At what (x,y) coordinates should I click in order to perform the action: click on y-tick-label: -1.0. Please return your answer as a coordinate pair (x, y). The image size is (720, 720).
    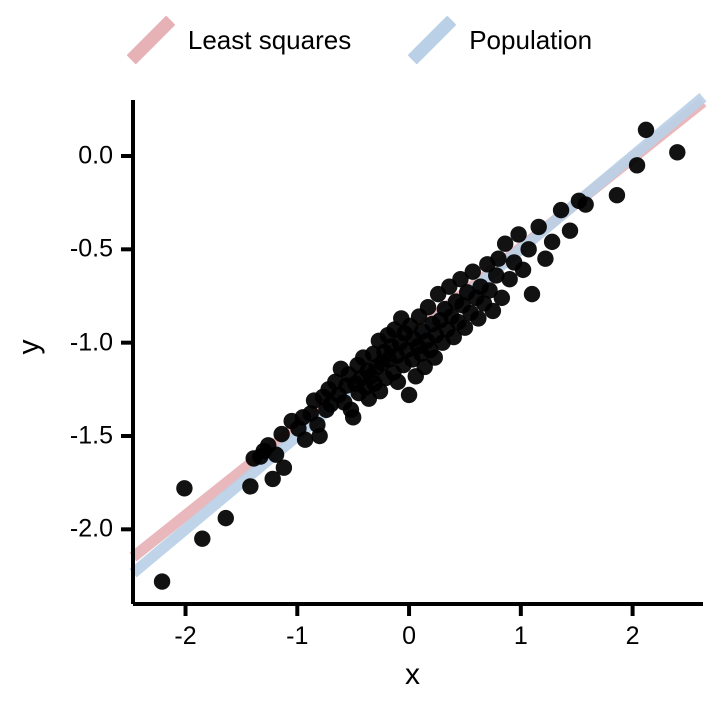
    Looking at the image, I should click on (91, 342).